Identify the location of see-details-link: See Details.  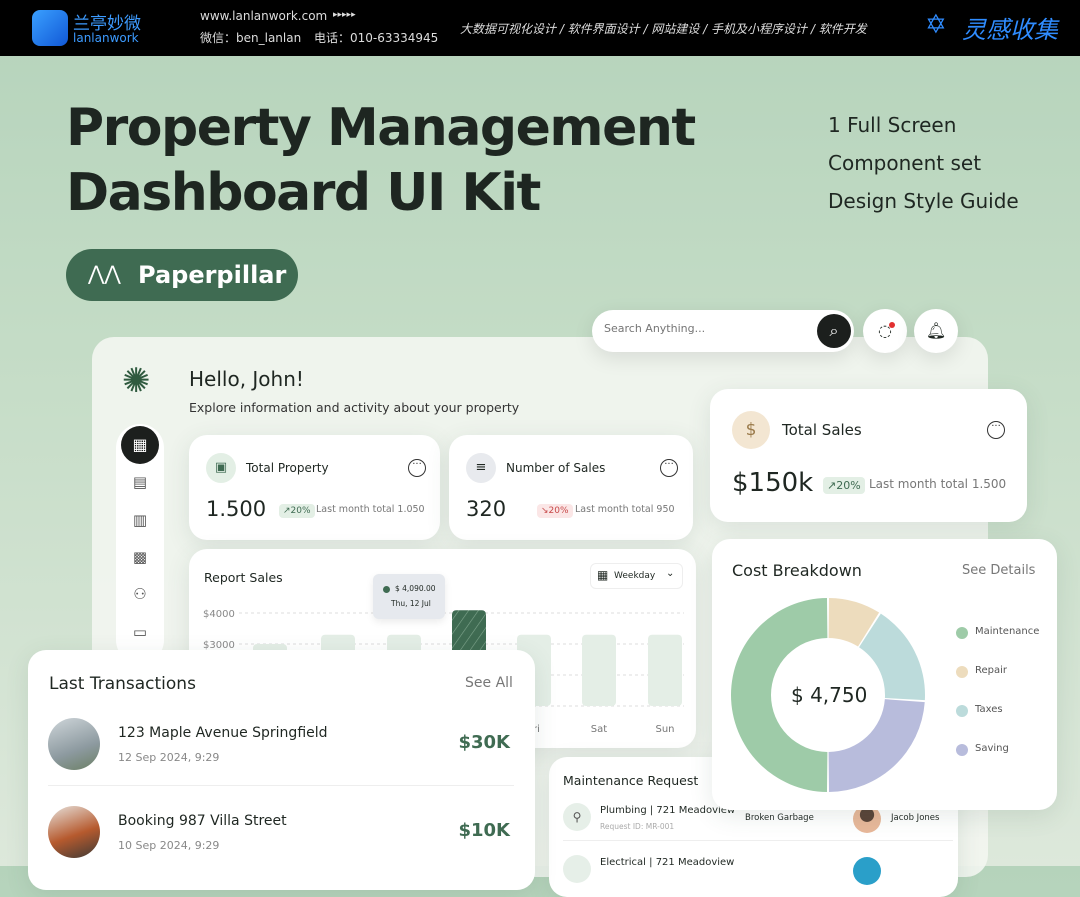
(999, 570).